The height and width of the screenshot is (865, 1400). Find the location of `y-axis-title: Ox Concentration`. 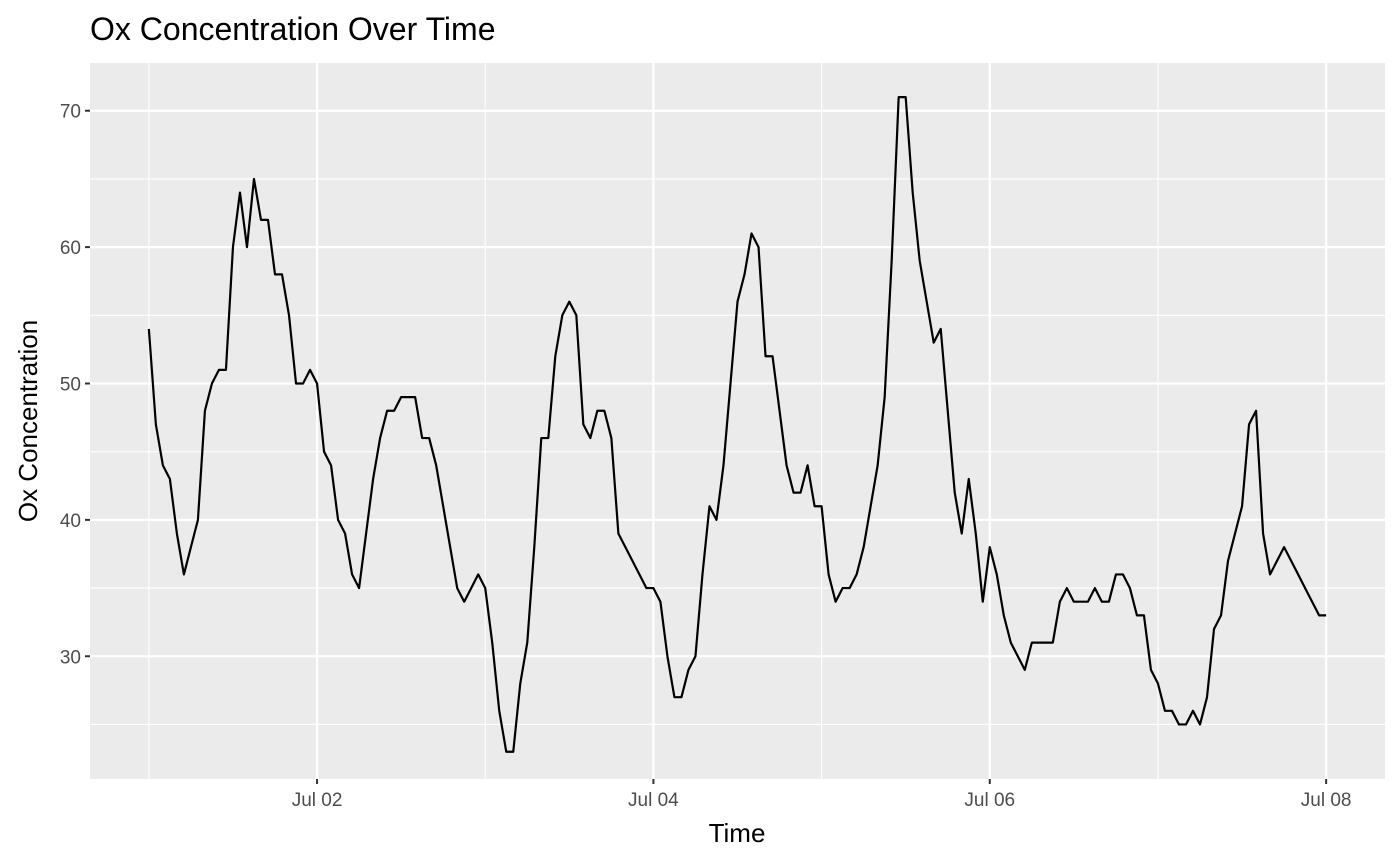

y-axis-title: Ox Concentration is located at coordinates (28, 421).